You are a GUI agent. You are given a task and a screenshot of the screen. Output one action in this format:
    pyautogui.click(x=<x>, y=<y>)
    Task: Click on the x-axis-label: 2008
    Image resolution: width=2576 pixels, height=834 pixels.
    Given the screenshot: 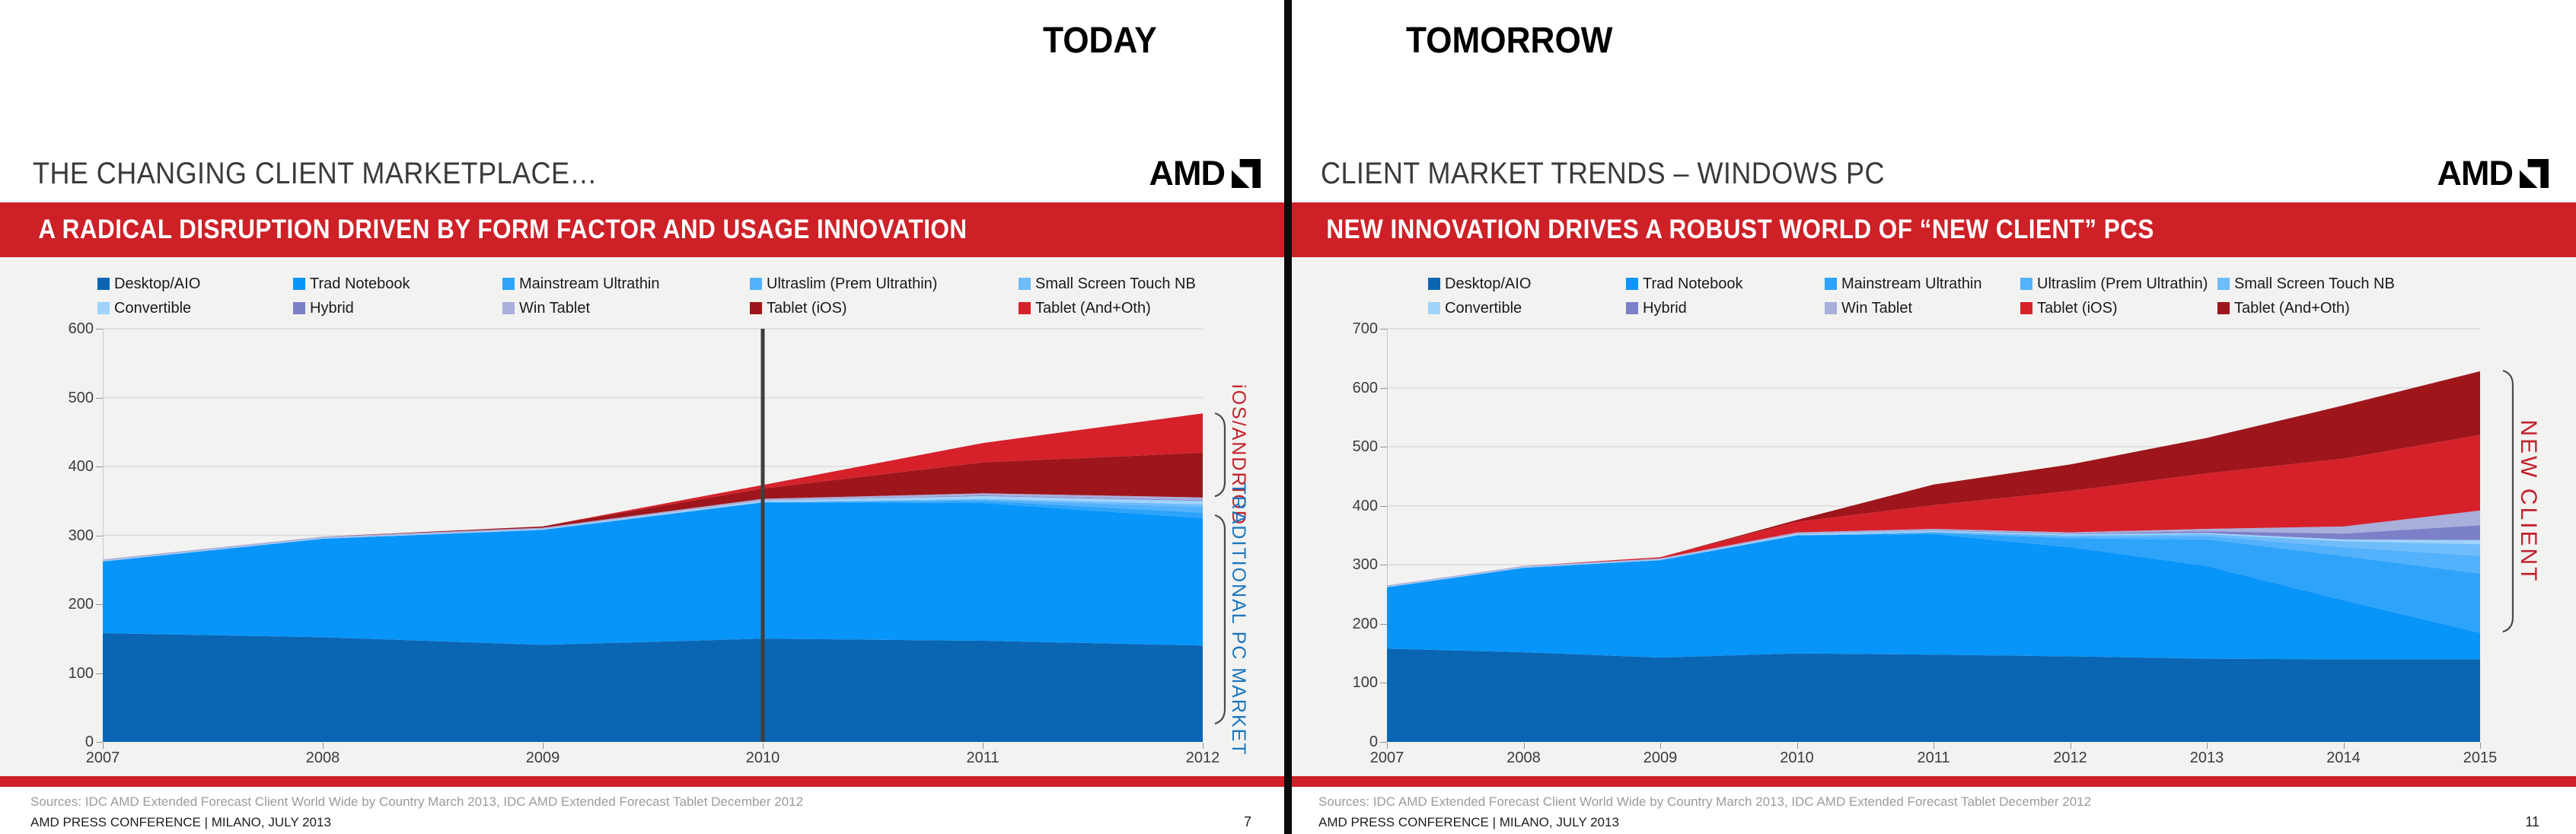 What is the action you would take?
    pyautogui.click(x=323, y=758)
    